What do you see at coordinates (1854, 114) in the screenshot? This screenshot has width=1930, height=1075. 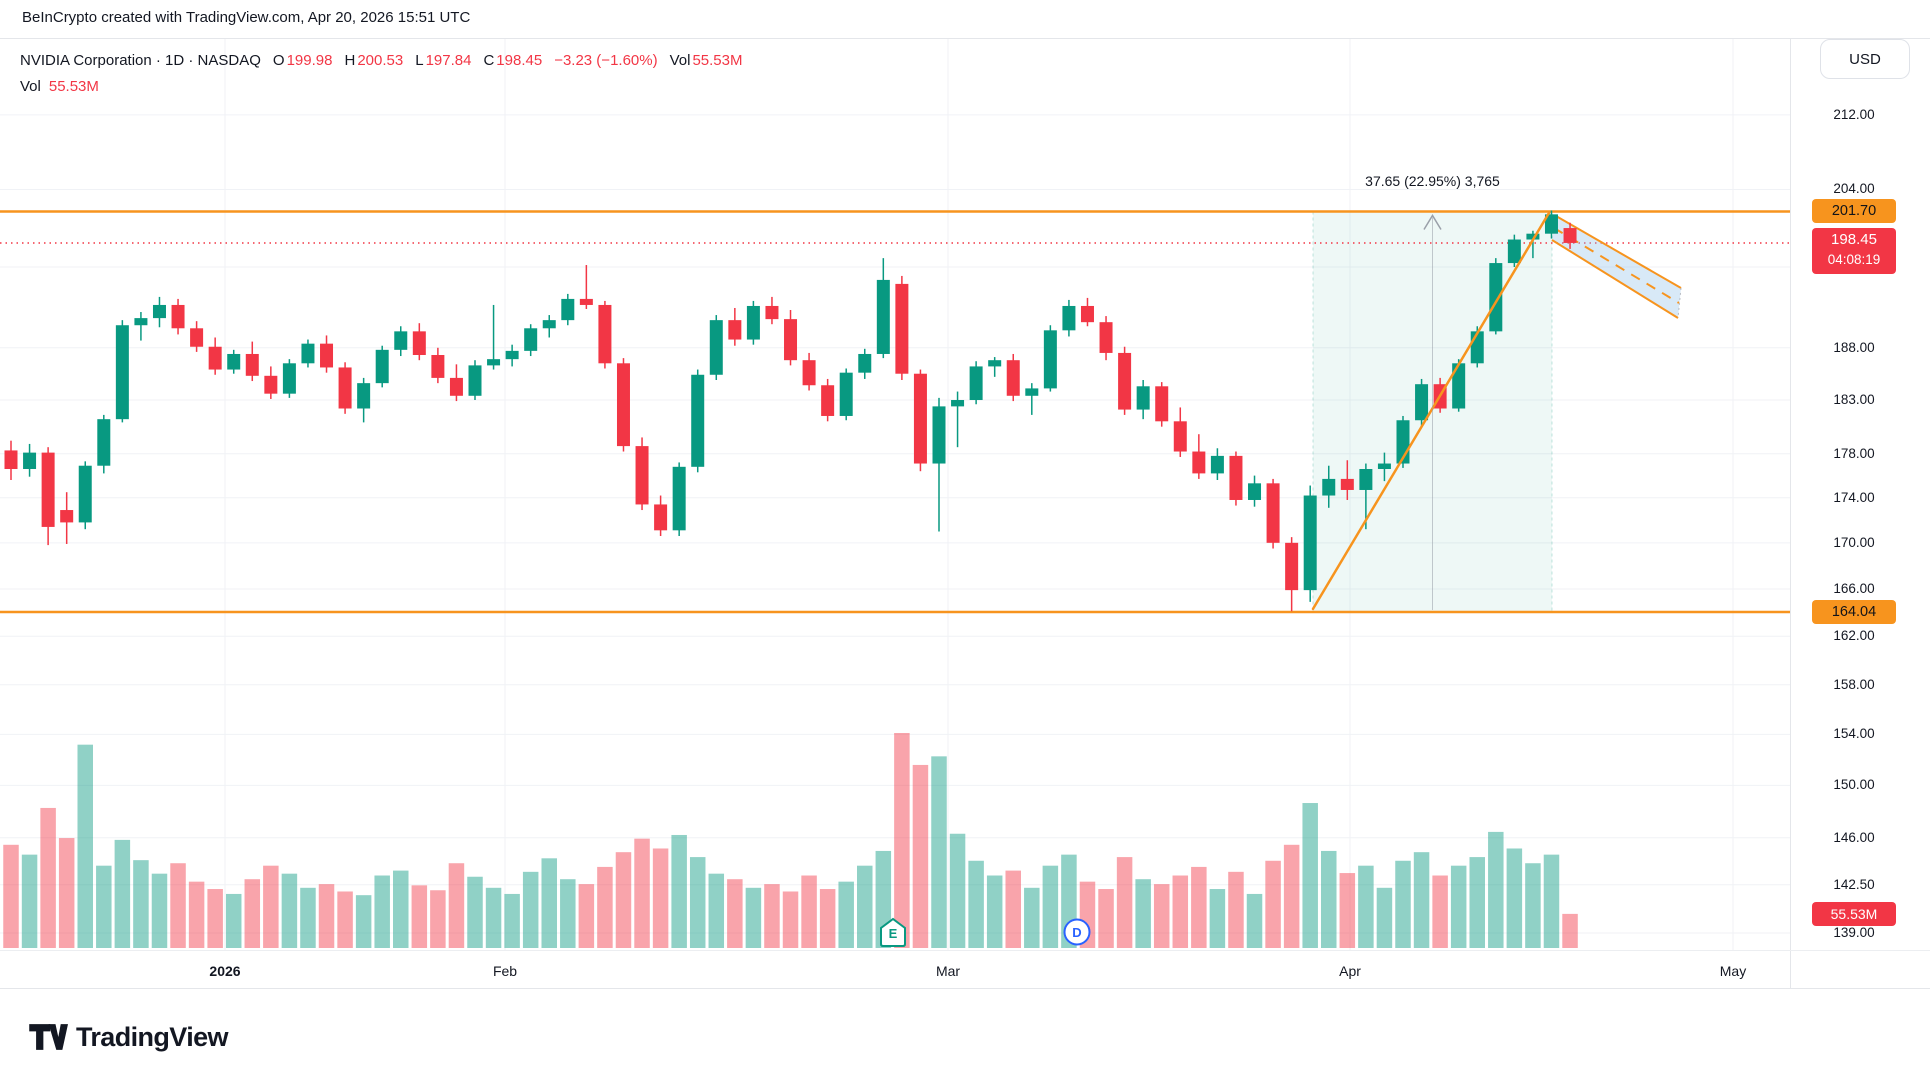 I see `price-tick-label: 212.00` at bounding box center [1854, 114].